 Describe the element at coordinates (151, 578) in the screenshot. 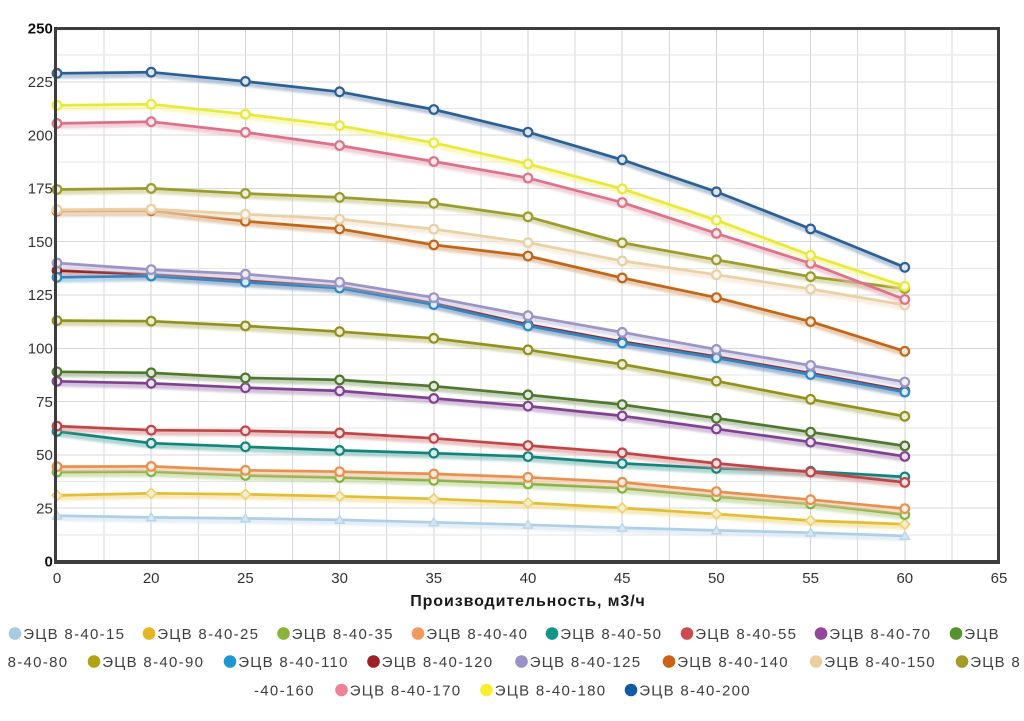

I see `svg-text: 20` at that location.